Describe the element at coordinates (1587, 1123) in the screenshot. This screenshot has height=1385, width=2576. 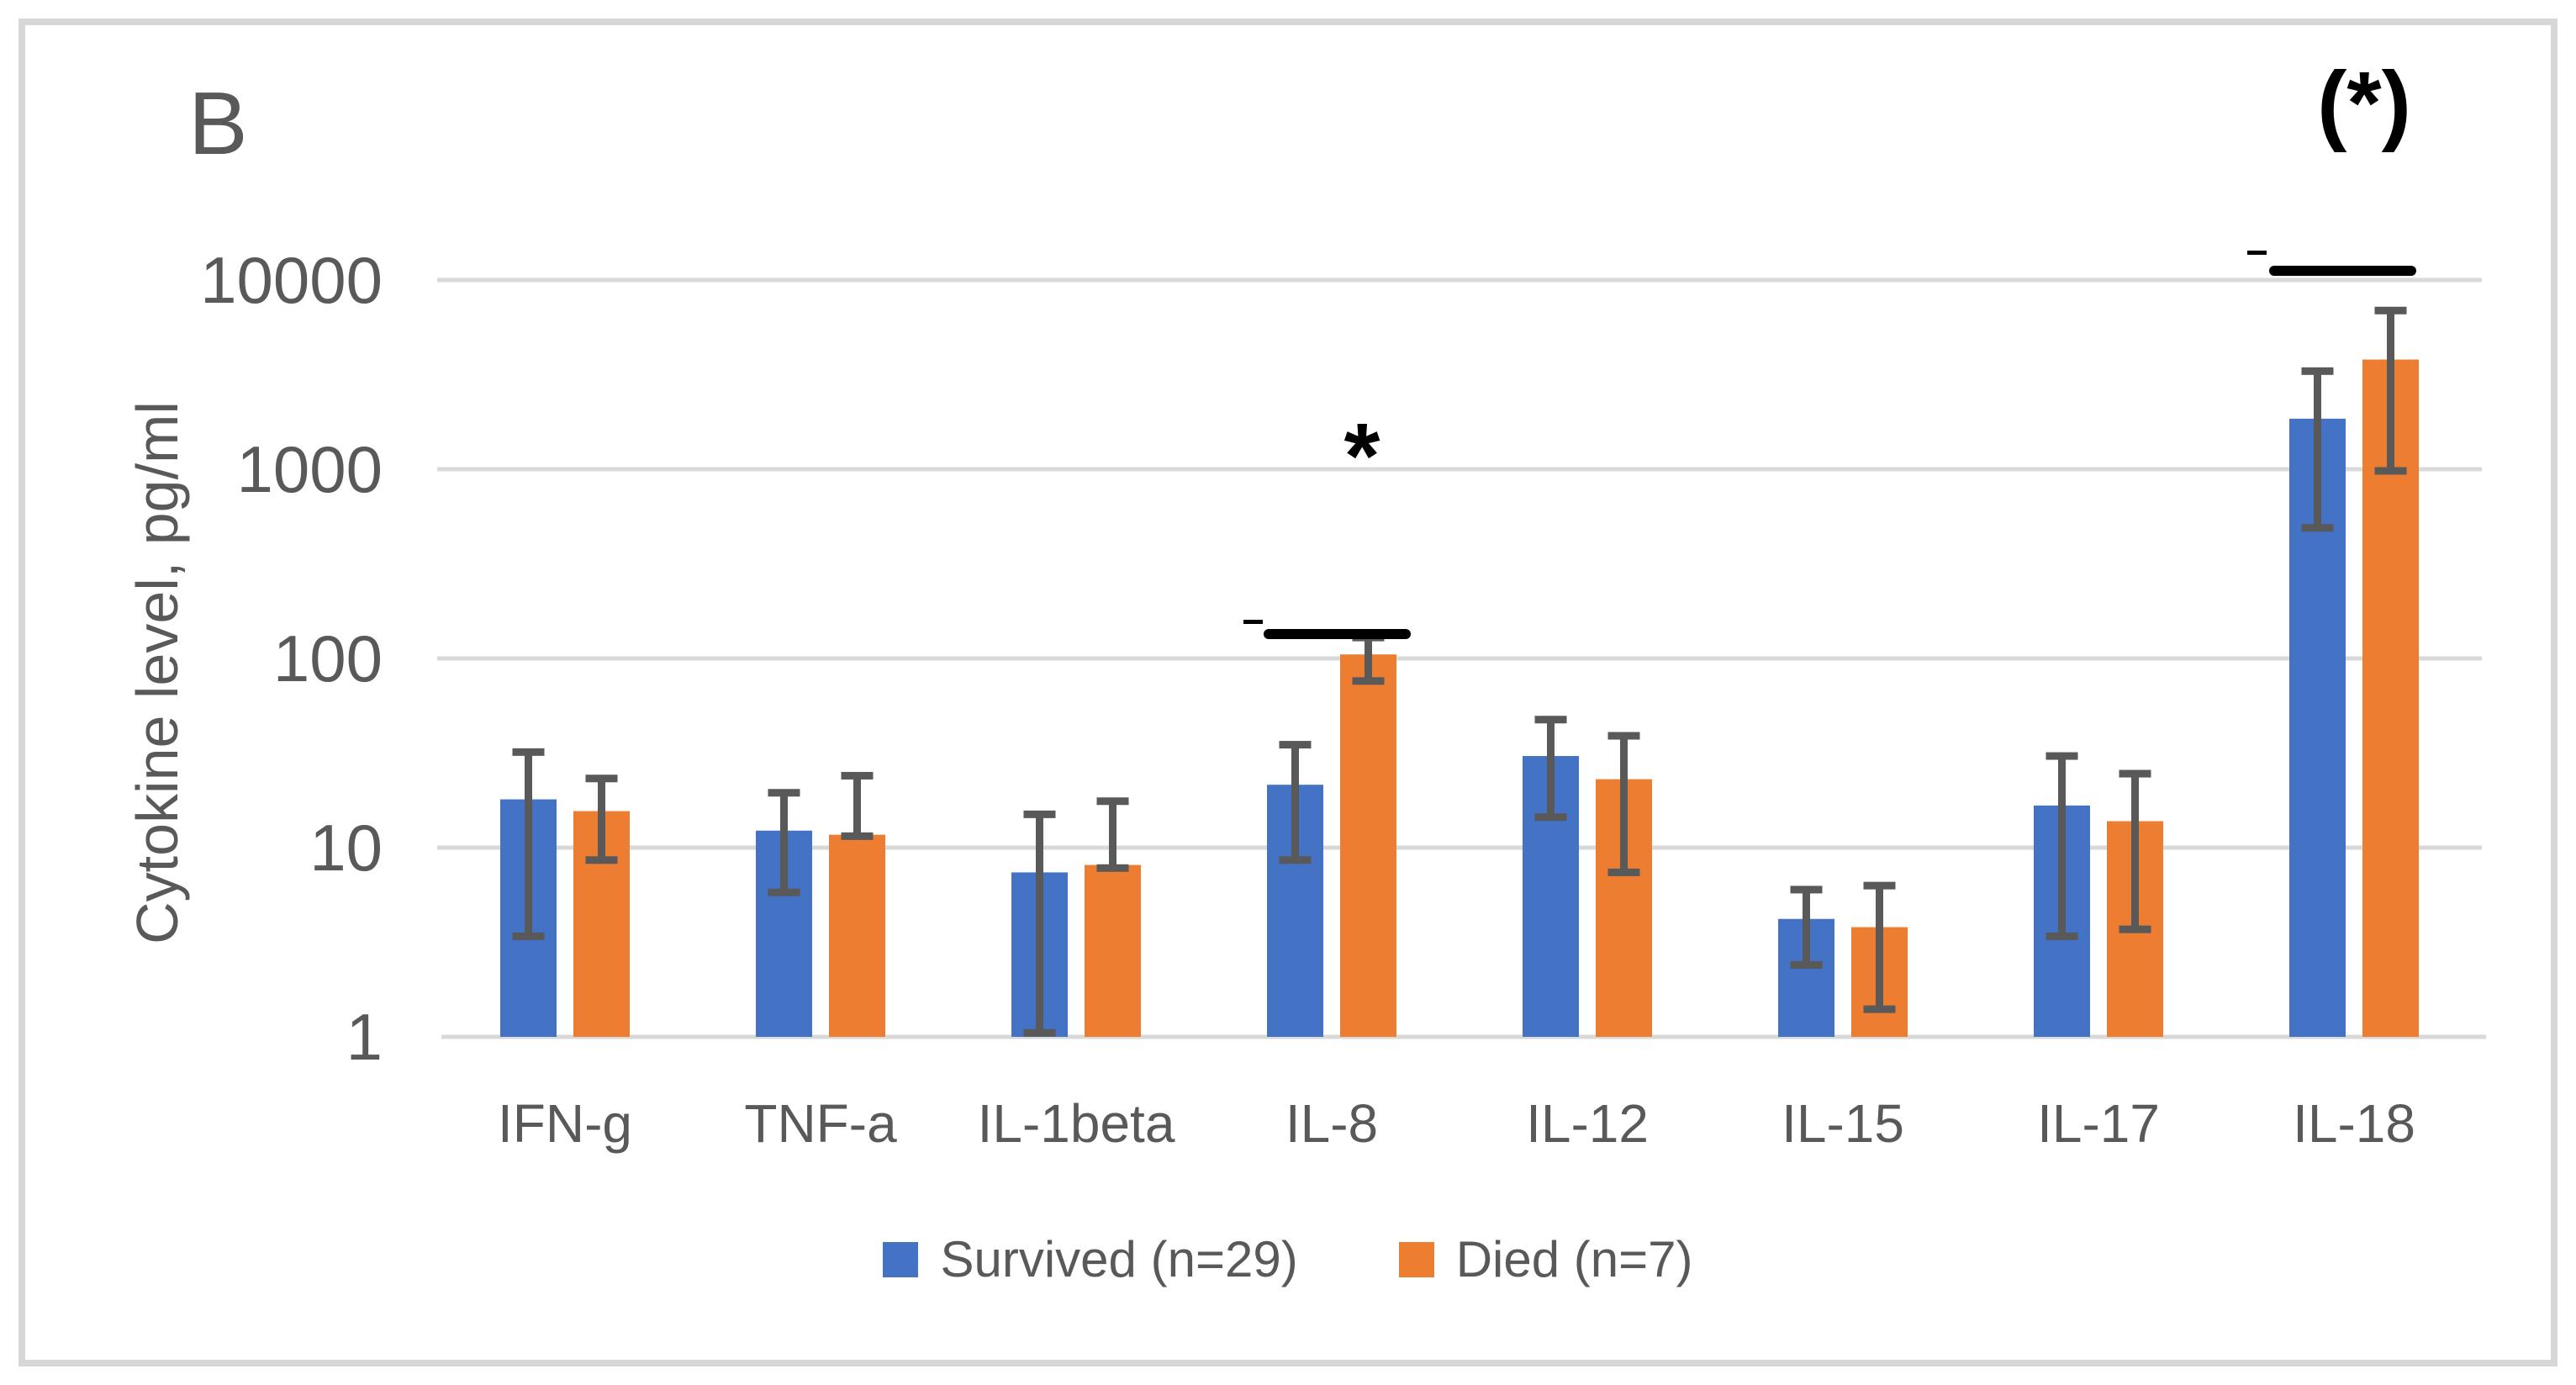
I see `x-category-il12: IL-12` at that location.